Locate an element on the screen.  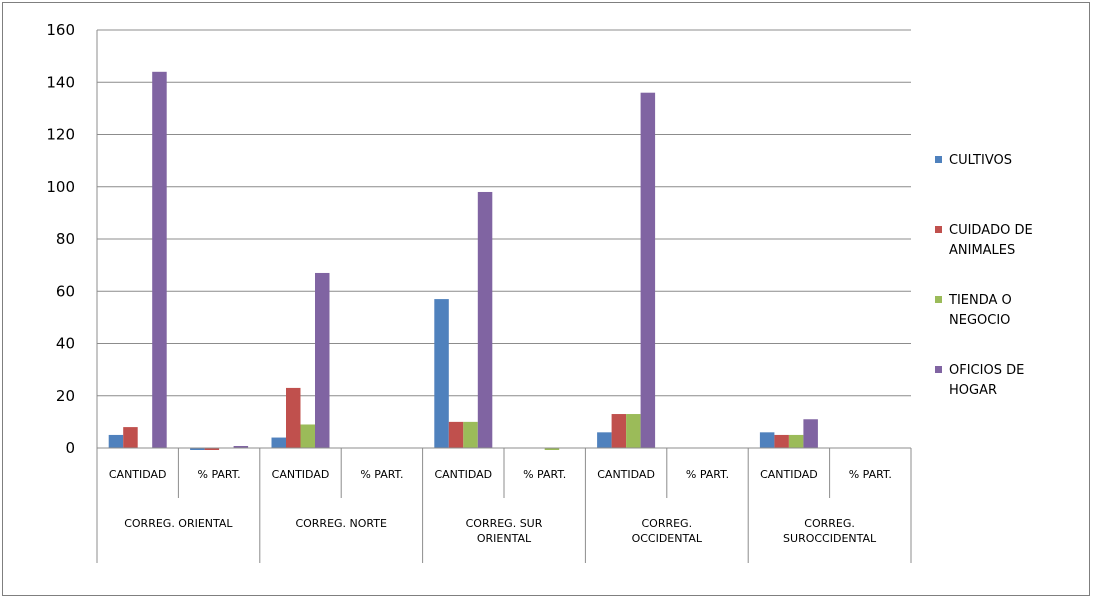
legend-item: TIENDA O NEGOCIO is located at coordinates (973, 310).